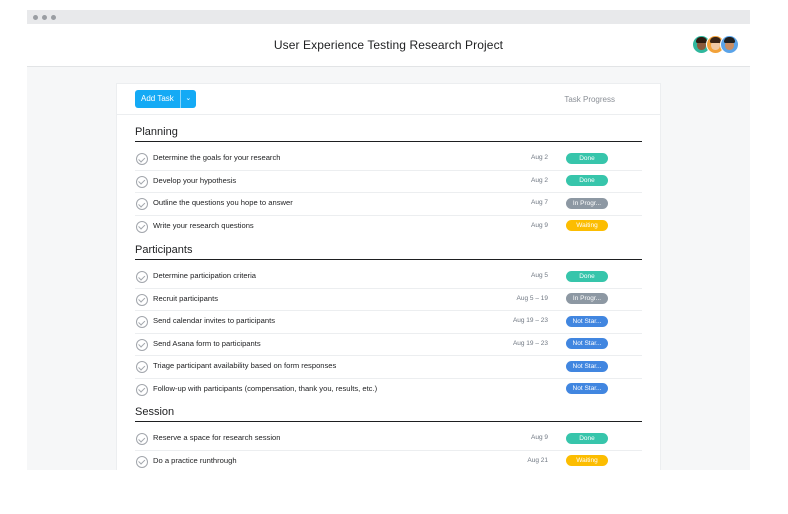 The image size is (788, 514). Describe the element at coordinates (204, 275) in the screenshot. I see `task-name: Determine participation criteria` at that location.